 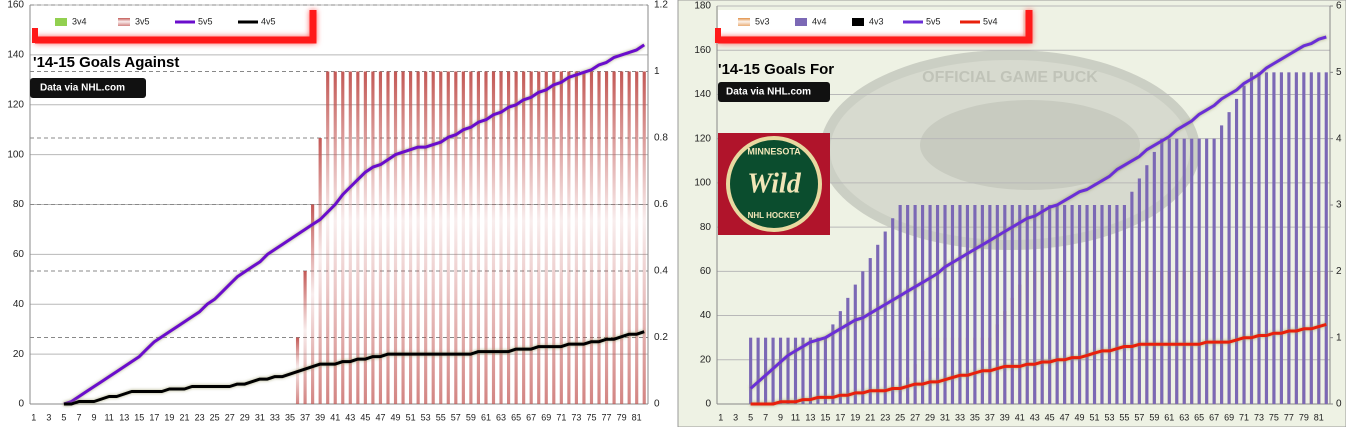 I want to click on puck-face, so click(x=1010, y=150).